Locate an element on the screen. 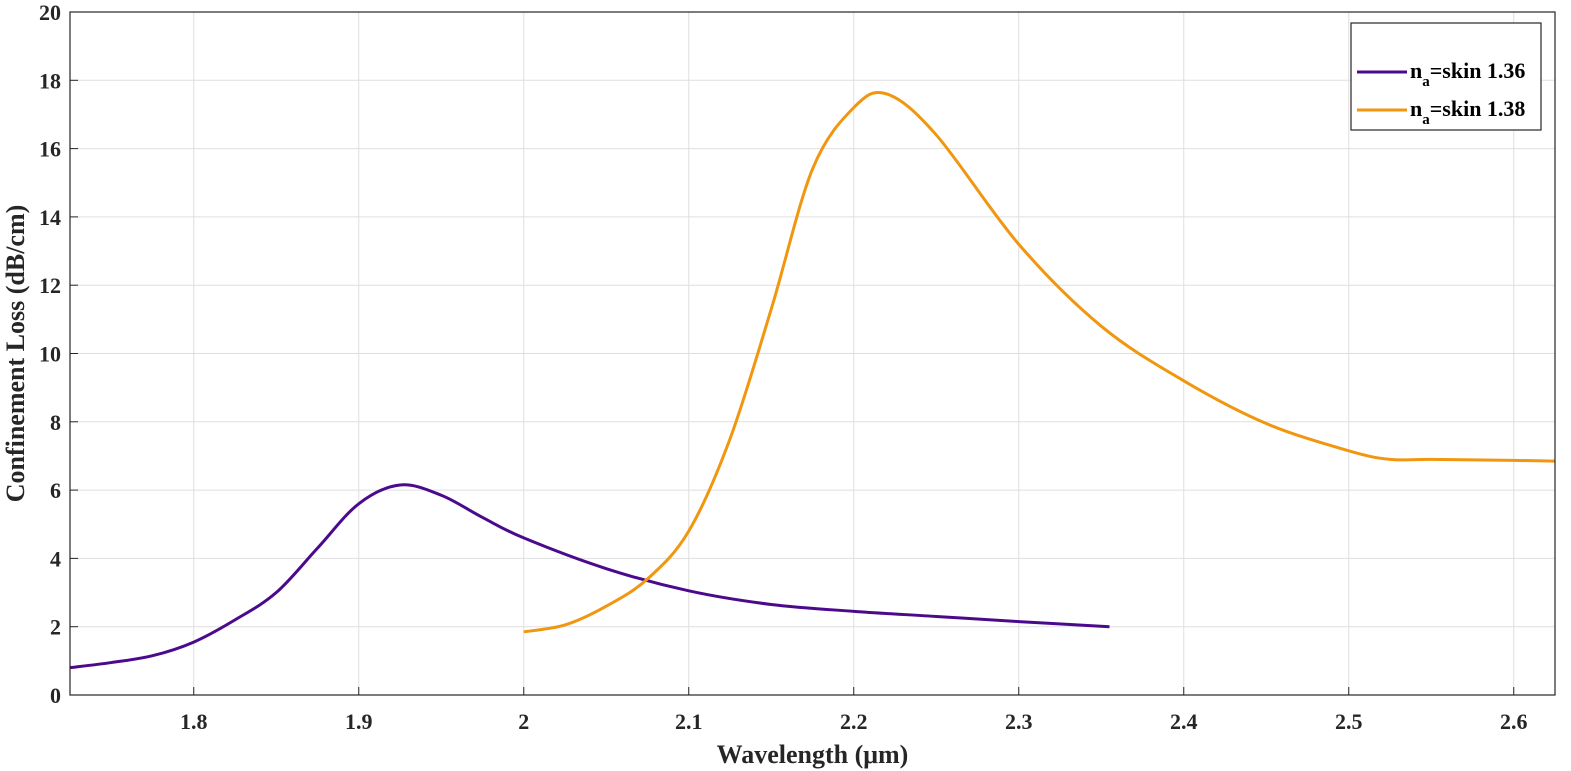 This screenshot has height=771, width=1571. x-tick-label: 2.5 is located at coordinates (1349, 721).